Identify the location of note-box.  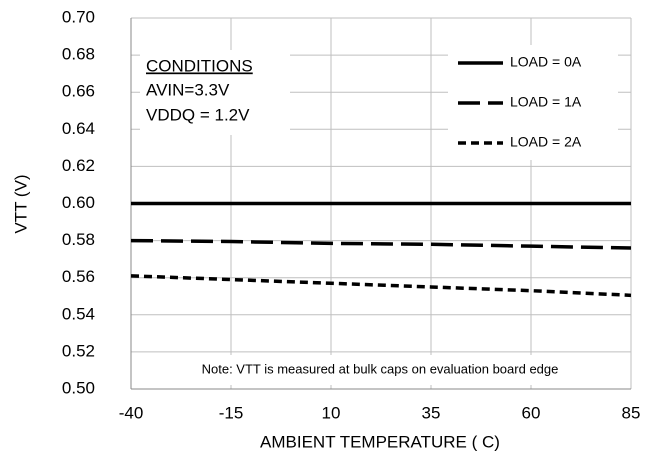
(380, 370).